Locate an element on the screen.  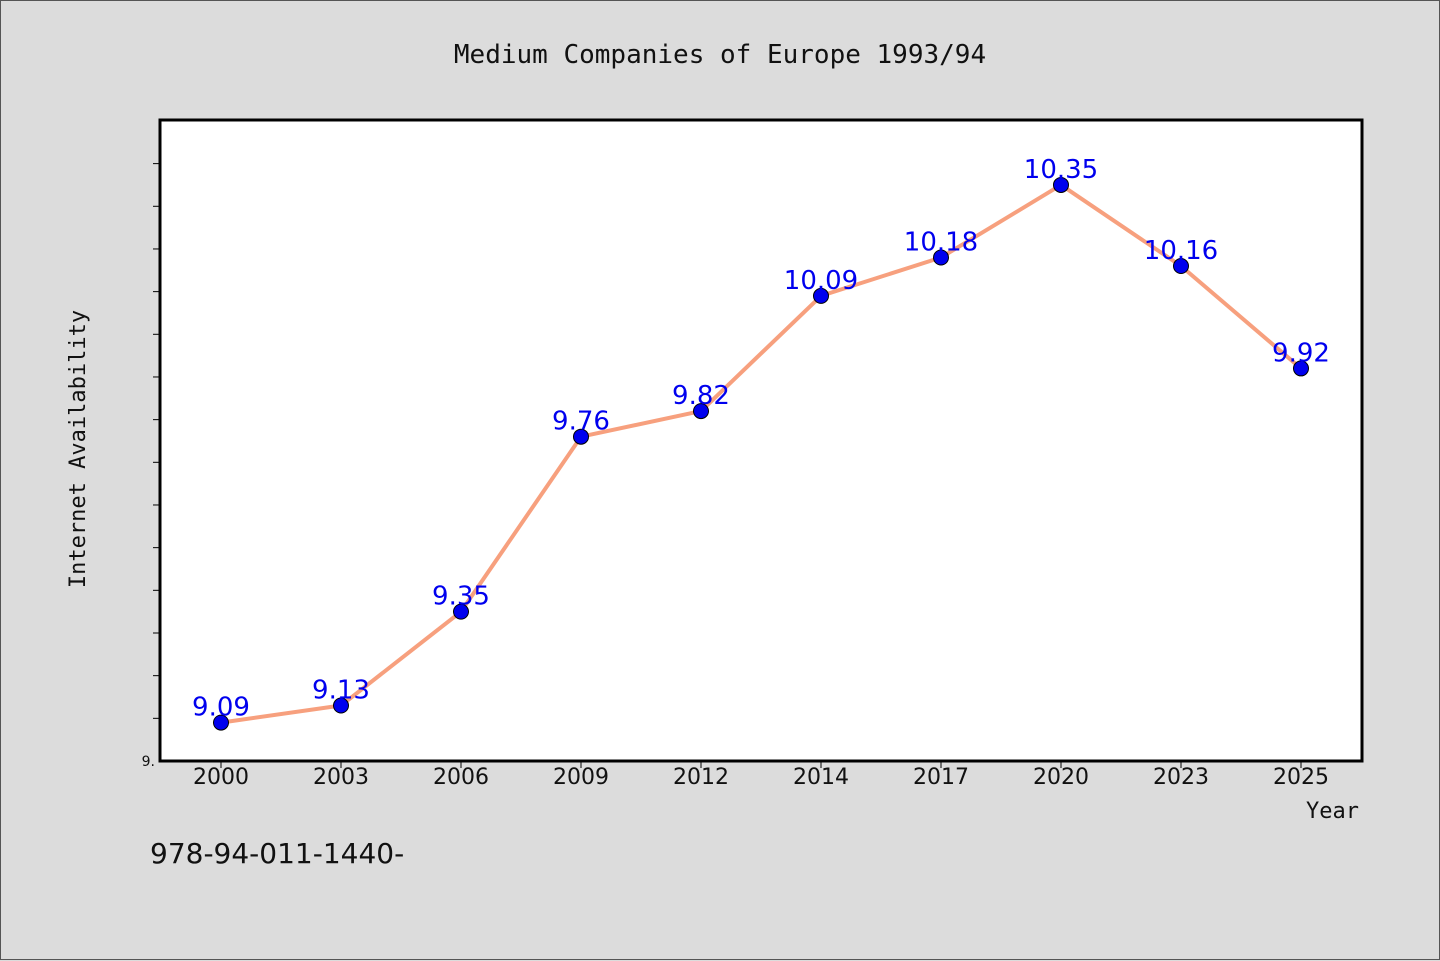
data-label: 10.09 is located at coordinates (821, 281).